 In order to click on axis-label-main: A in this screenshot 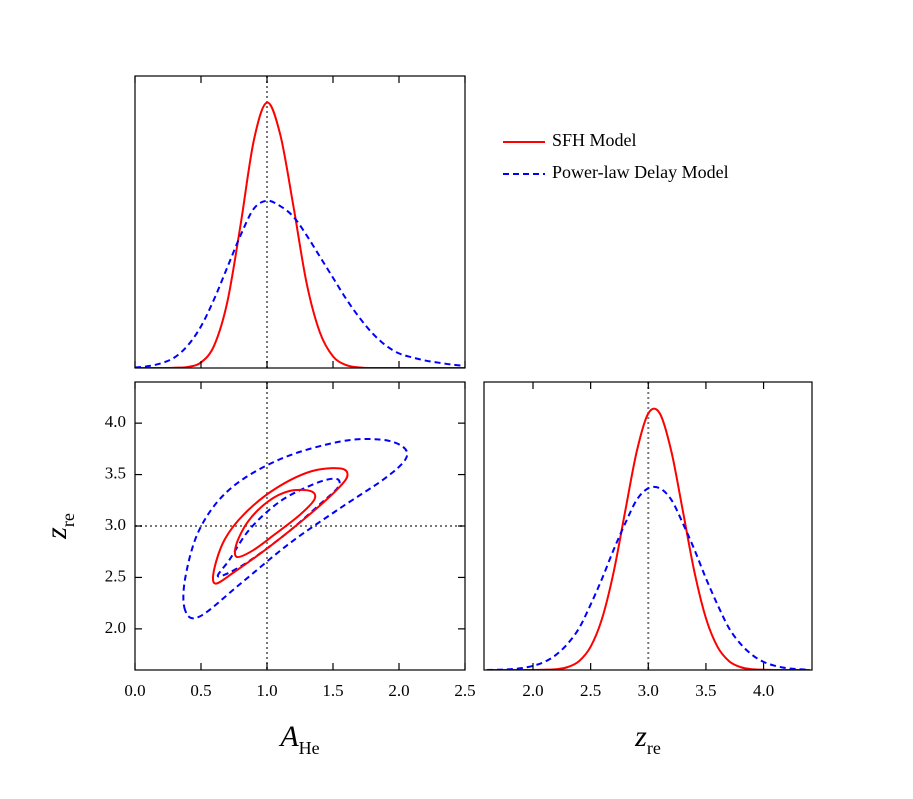, I will do `click(288, 736)`.